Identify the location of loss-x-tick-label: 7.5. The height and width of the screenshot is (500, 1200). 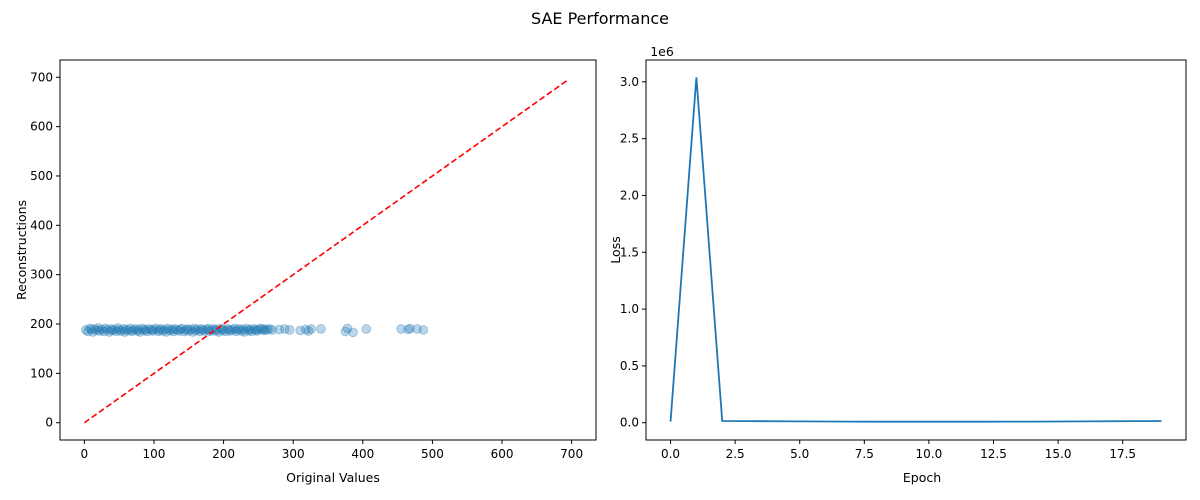
(864, 454).